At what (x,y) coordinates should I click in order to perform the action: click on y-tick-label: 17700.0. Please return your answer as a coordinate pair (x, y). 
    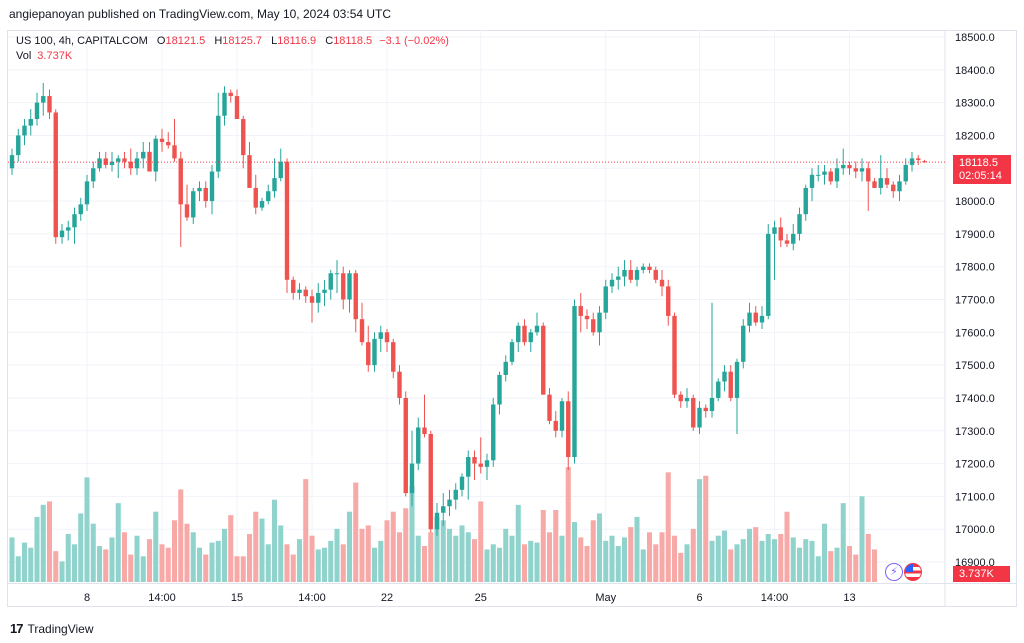
    Looking at the image, I should click on (975, 301).